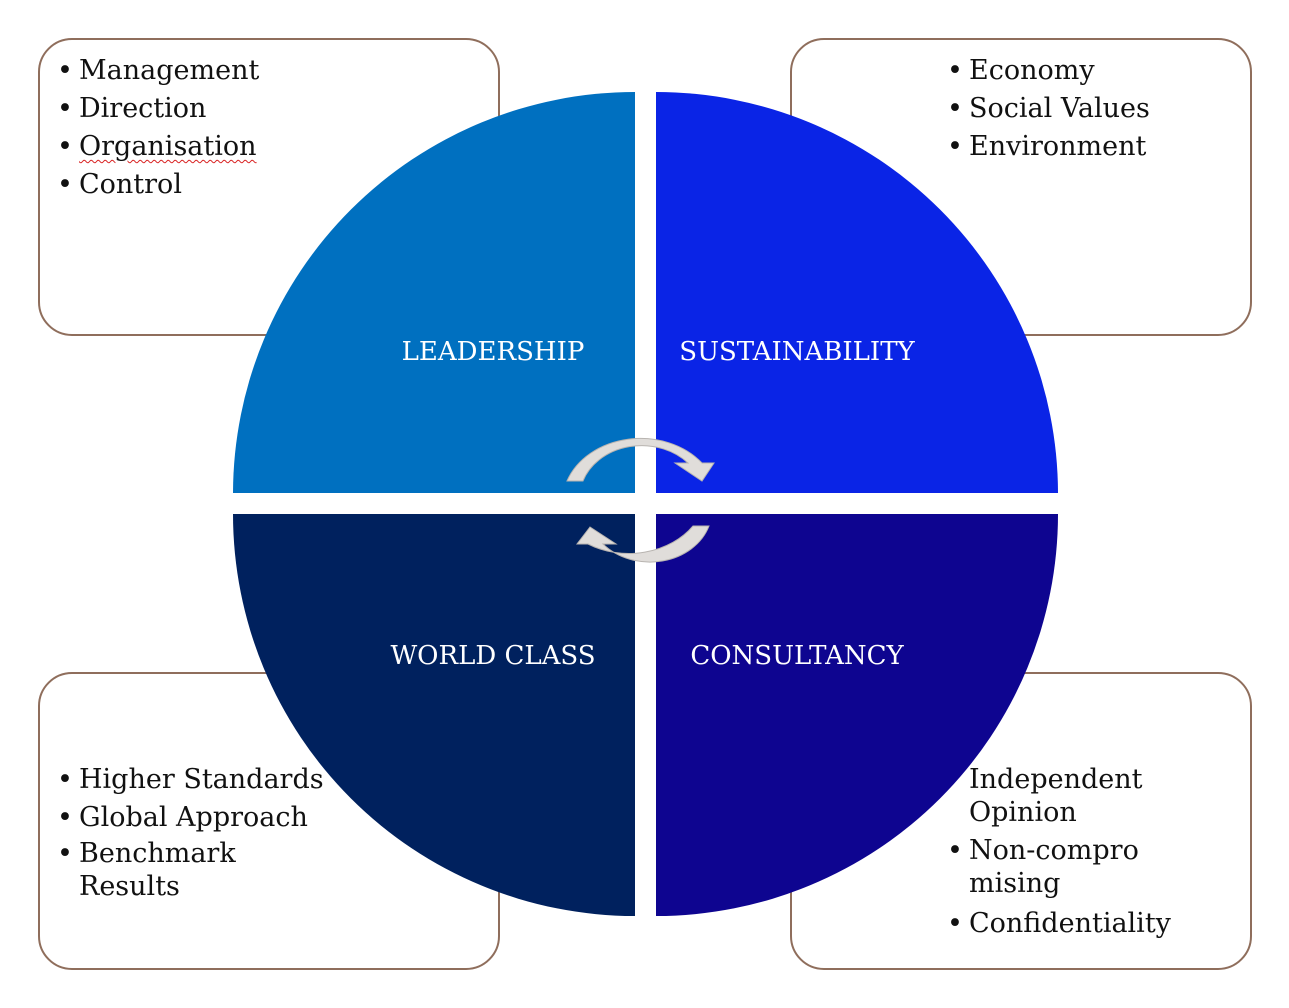  What do you see at coordinates (153, 870) in the screenshot?
I see `list-item: Benchmark Results` at bounding box center [153, 870].